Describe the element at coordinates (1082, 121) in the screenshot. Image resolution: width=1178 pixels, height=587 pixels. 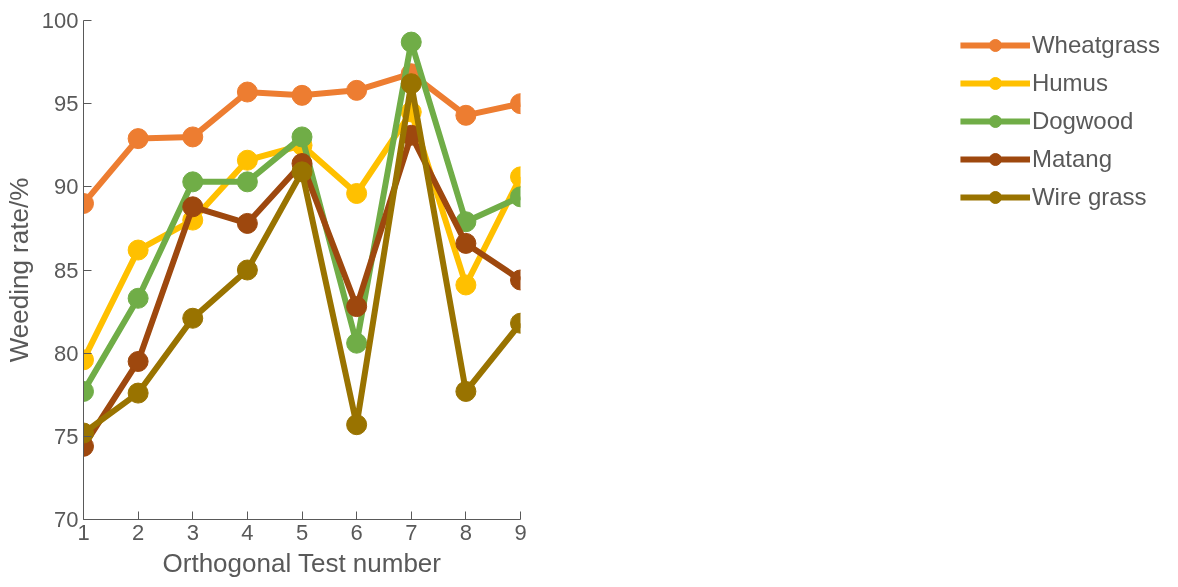
I see `legend-label: Dogwood` at that location.